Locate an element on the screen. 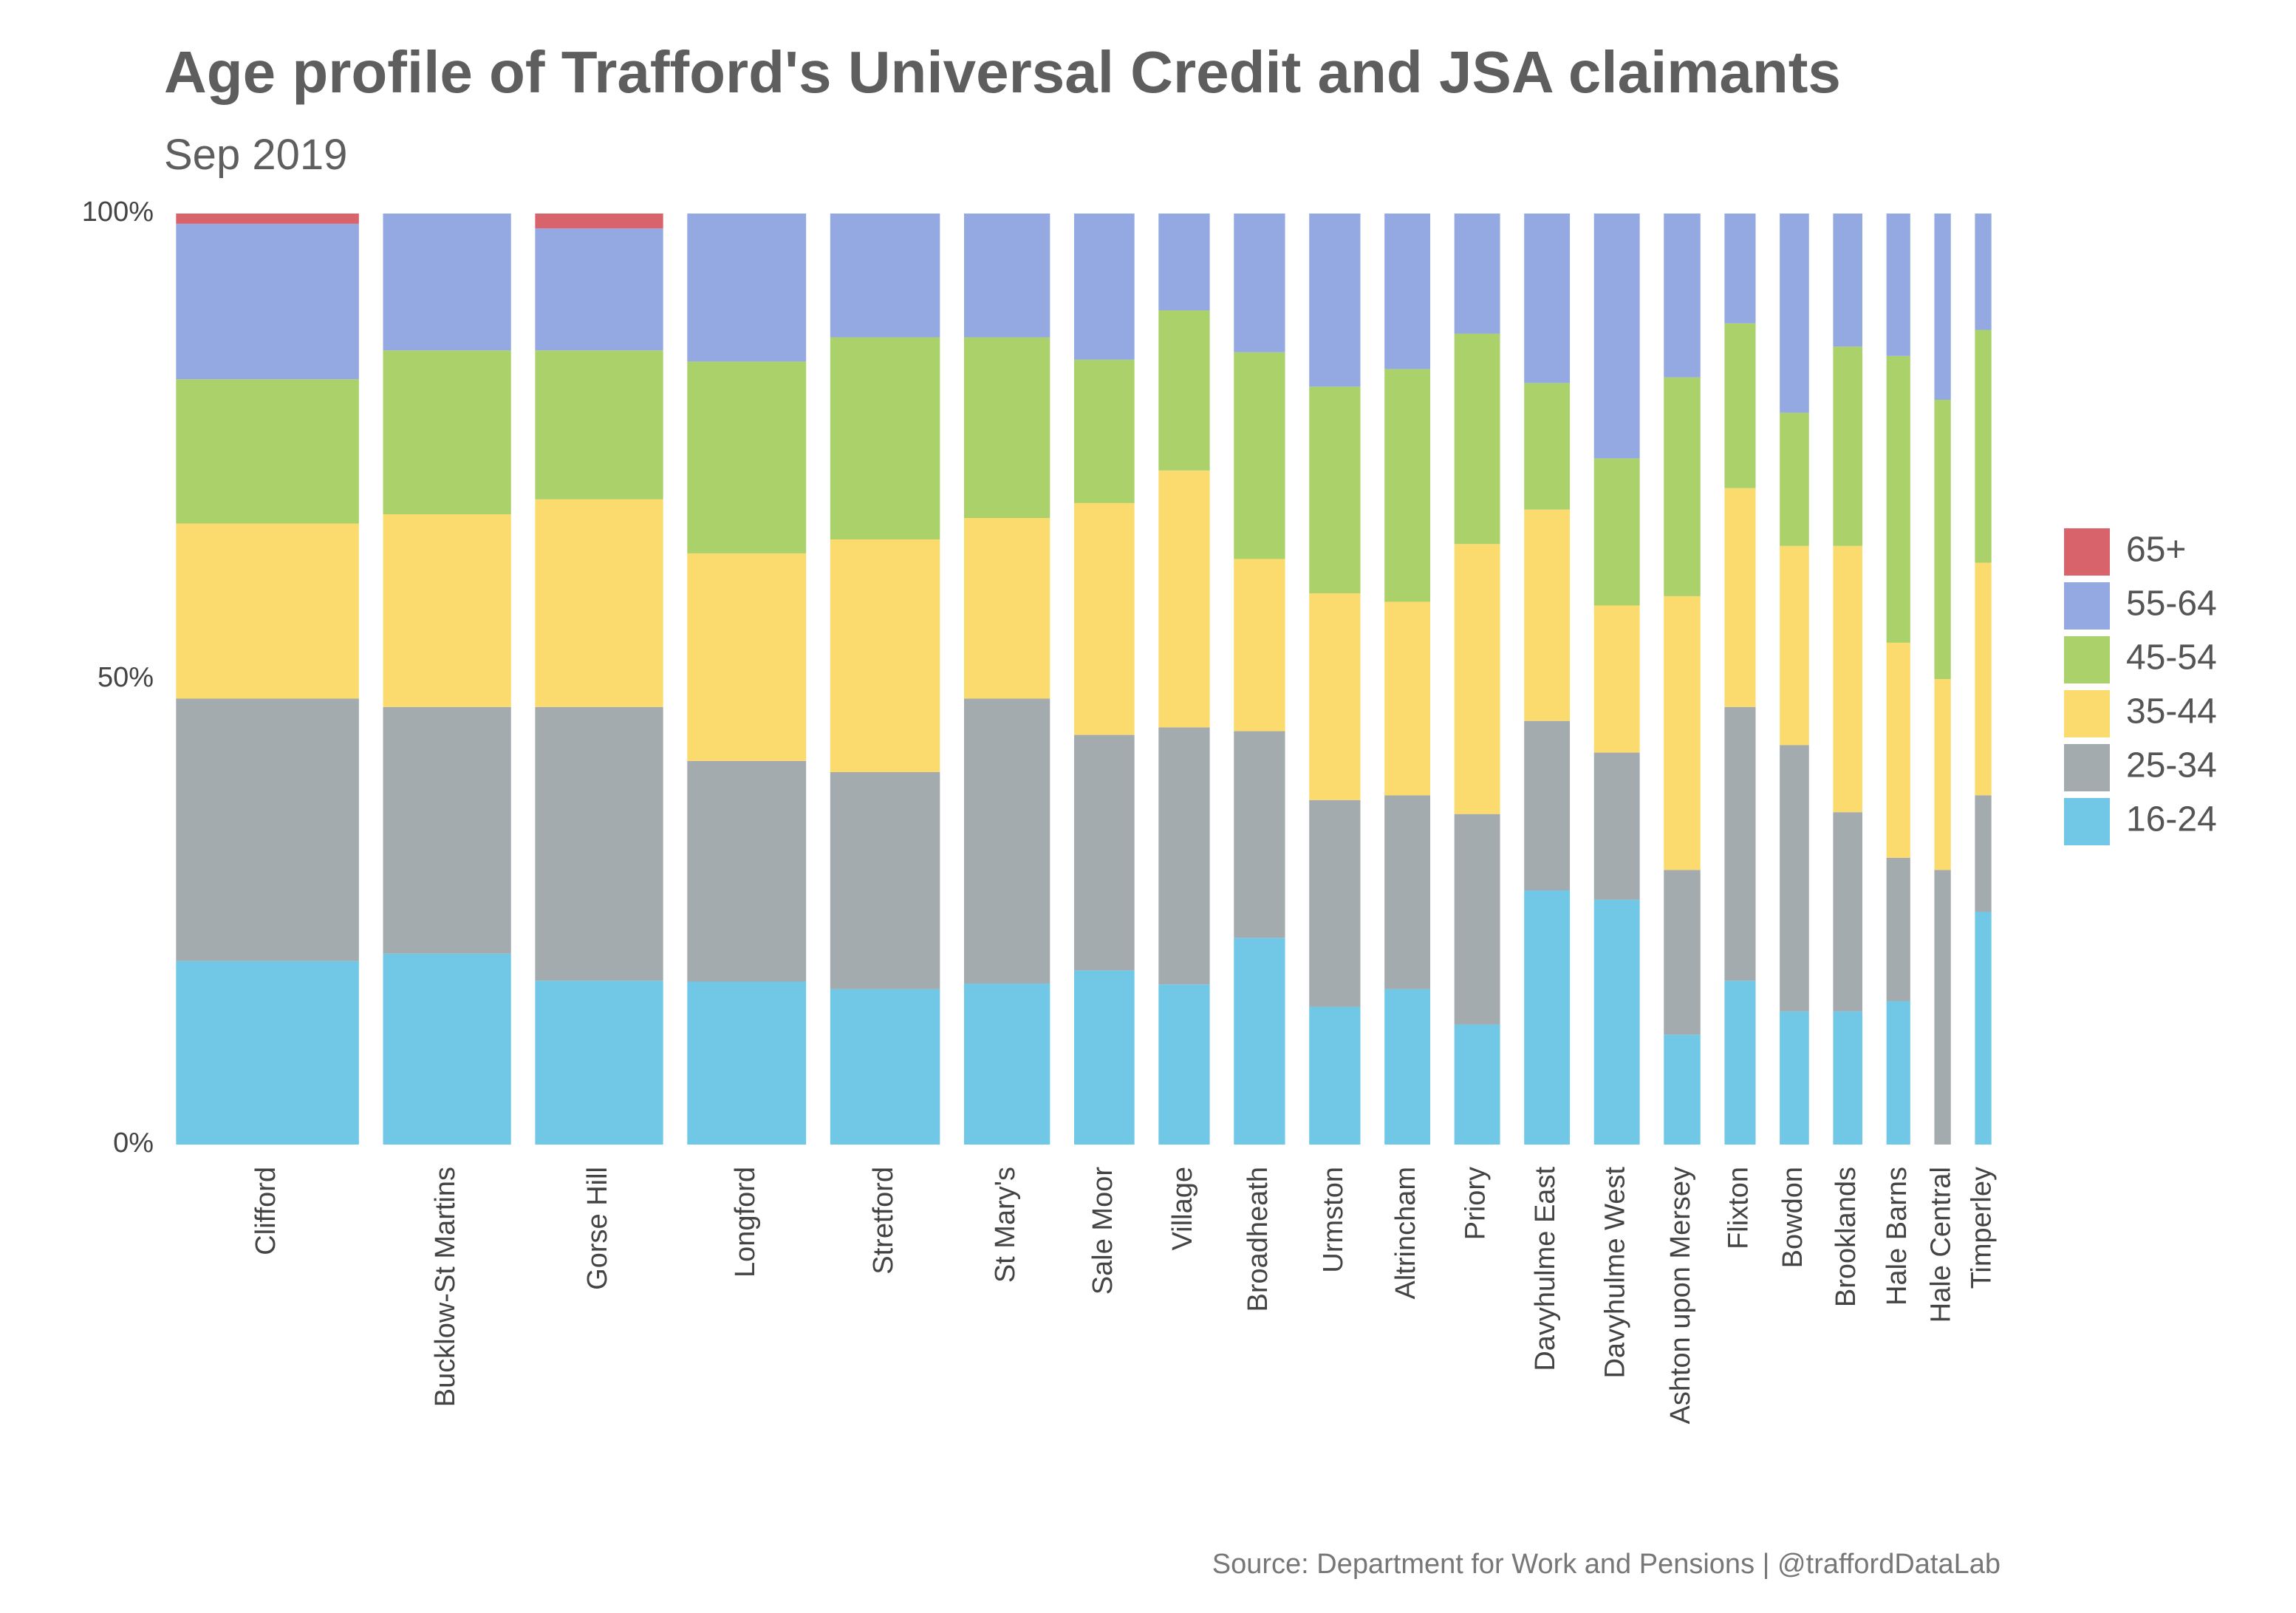 This screenshot has width=2296, height=1613. chart-subtitle: Sep 2019 is located at coordinates (256, 155).